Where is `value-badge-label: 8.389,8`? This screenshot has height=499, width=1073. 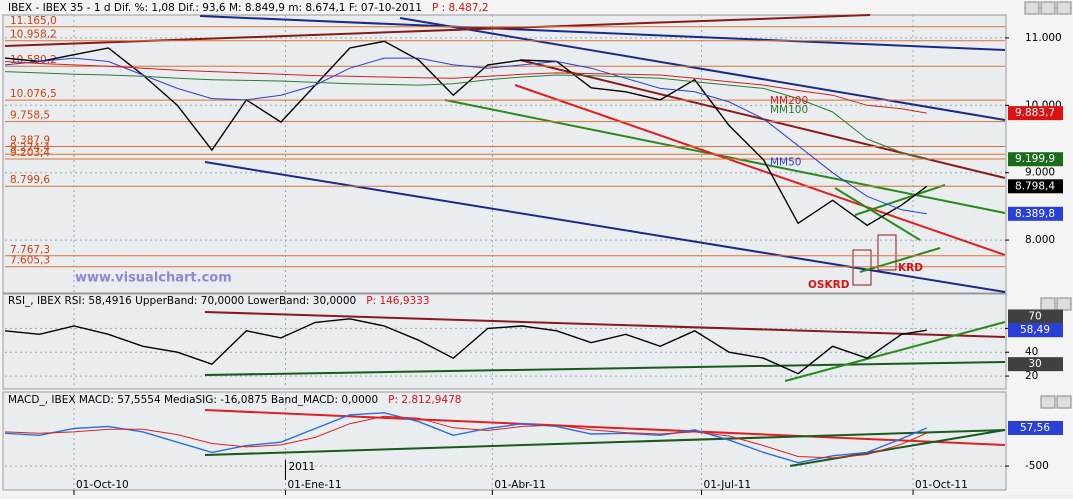
value-badge-label: 8.389,8 is located at coordinates (1035, 214).